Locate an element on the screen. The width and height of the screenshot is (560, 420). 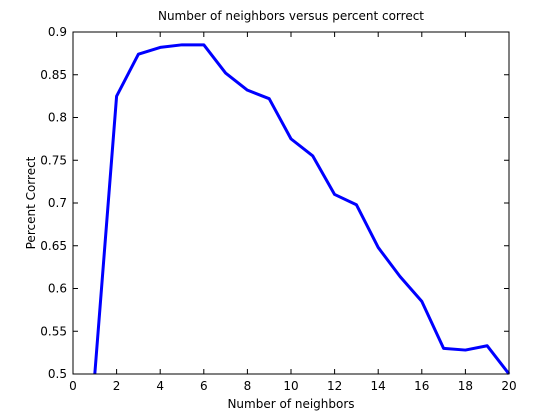
y-tick-label: 0.65 is located at coordinates (53, 246).